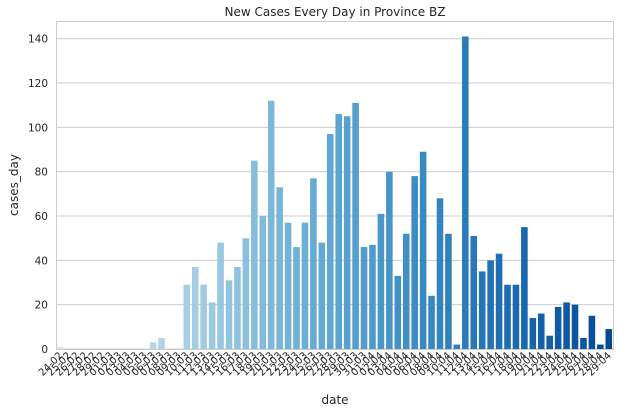 This screenshot has height=412, width=630. What do you see at coordinates (41, 217) in the screenshot?
I see `y-tick-label: 60` at bounding box center [41, 217].